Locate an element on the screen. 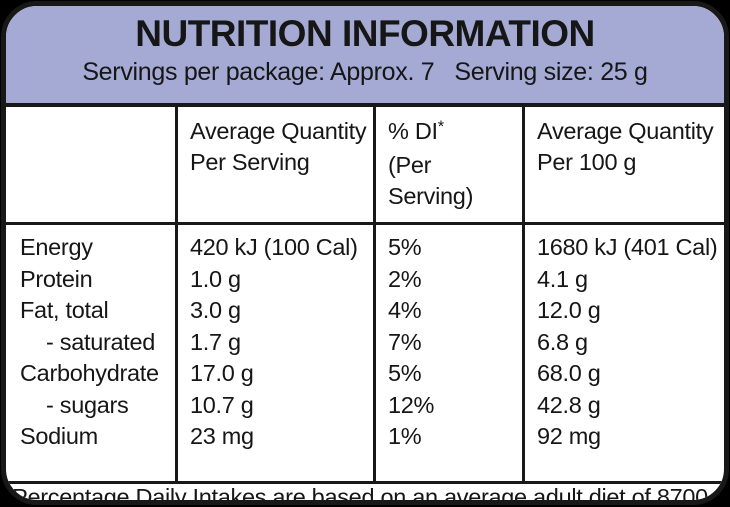 This screenshot has height=507, width=730. di-asterisk: * is located at coordinates (440, 126).